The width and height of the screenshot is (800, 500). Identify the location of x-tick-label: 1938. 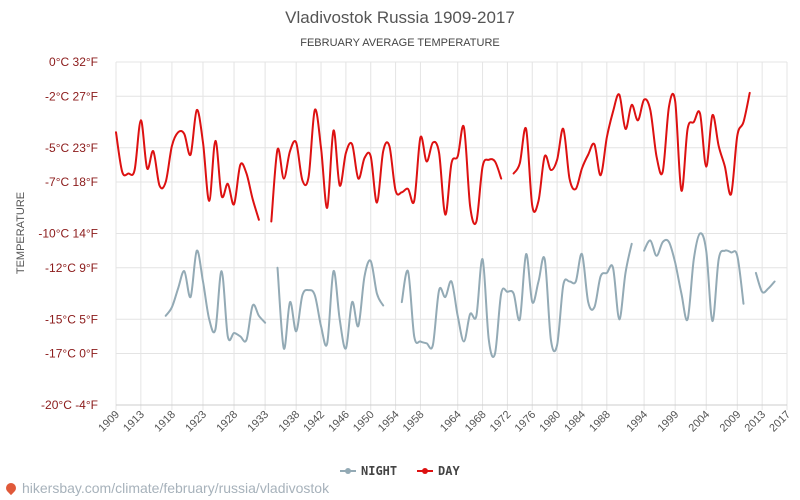
(289, 422).